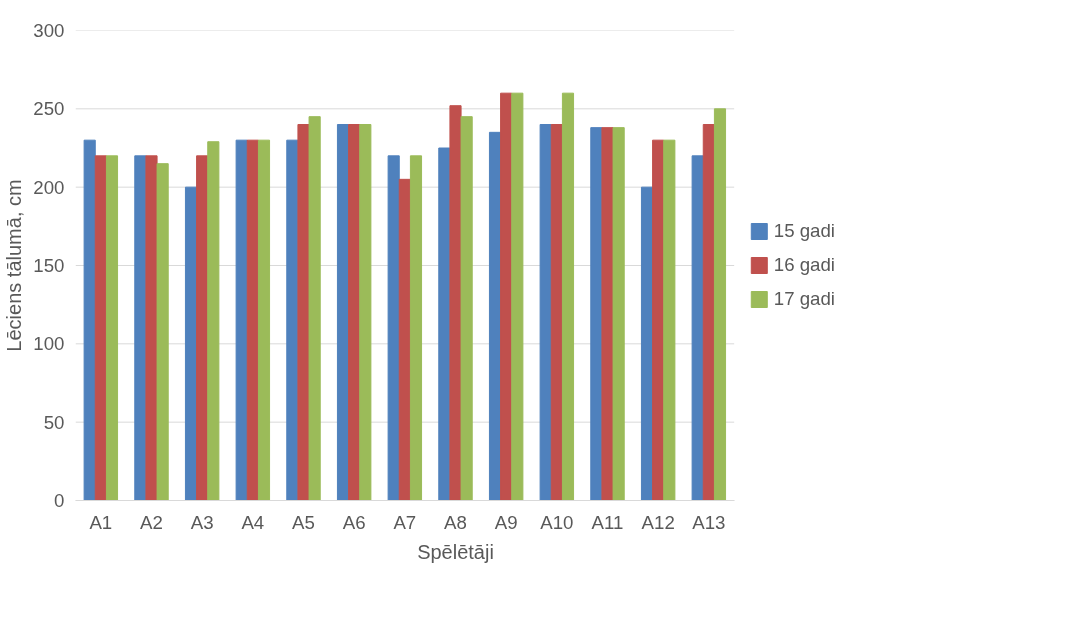  Describe the element at coordinates (804, 299) in the screenshot. I see `legend-label: 17 gadi` at that location.